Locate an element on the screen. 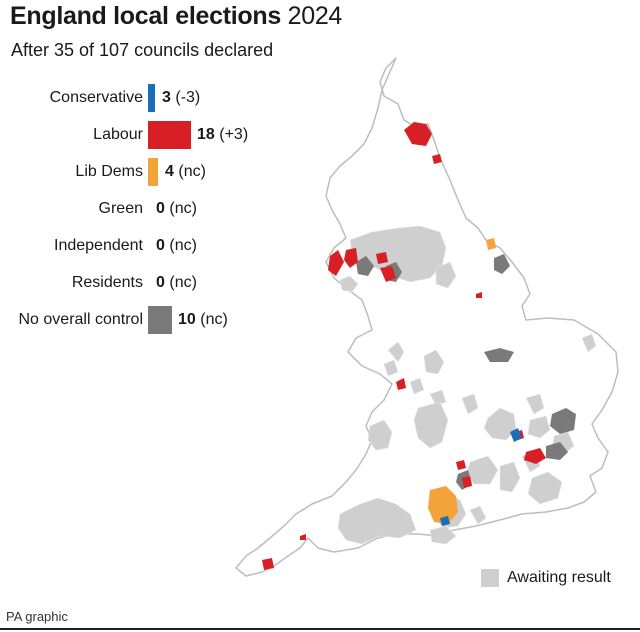 The height and width of the screenshot is (632, 640). bottom-rule is located at coordinates (320, 629).